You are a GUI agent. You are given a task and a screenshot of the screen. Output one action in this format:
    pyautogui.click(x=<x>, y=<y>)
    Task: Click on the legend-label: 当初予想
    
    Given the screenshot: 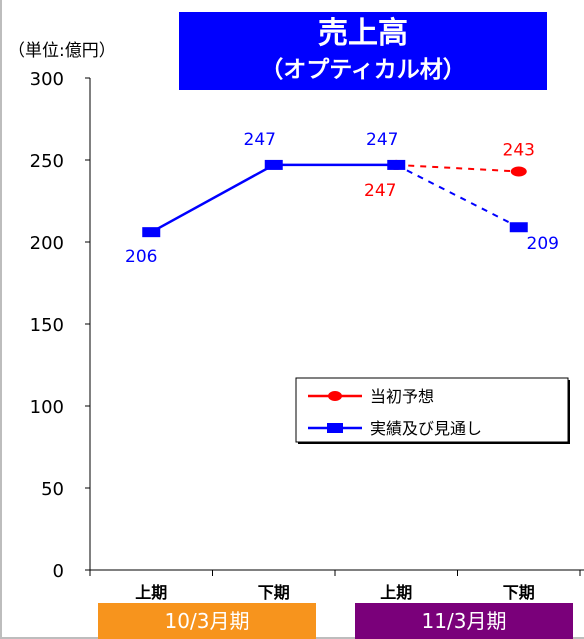 What is the action you would take?
    pyautogui.click(x=402, y=396)
    